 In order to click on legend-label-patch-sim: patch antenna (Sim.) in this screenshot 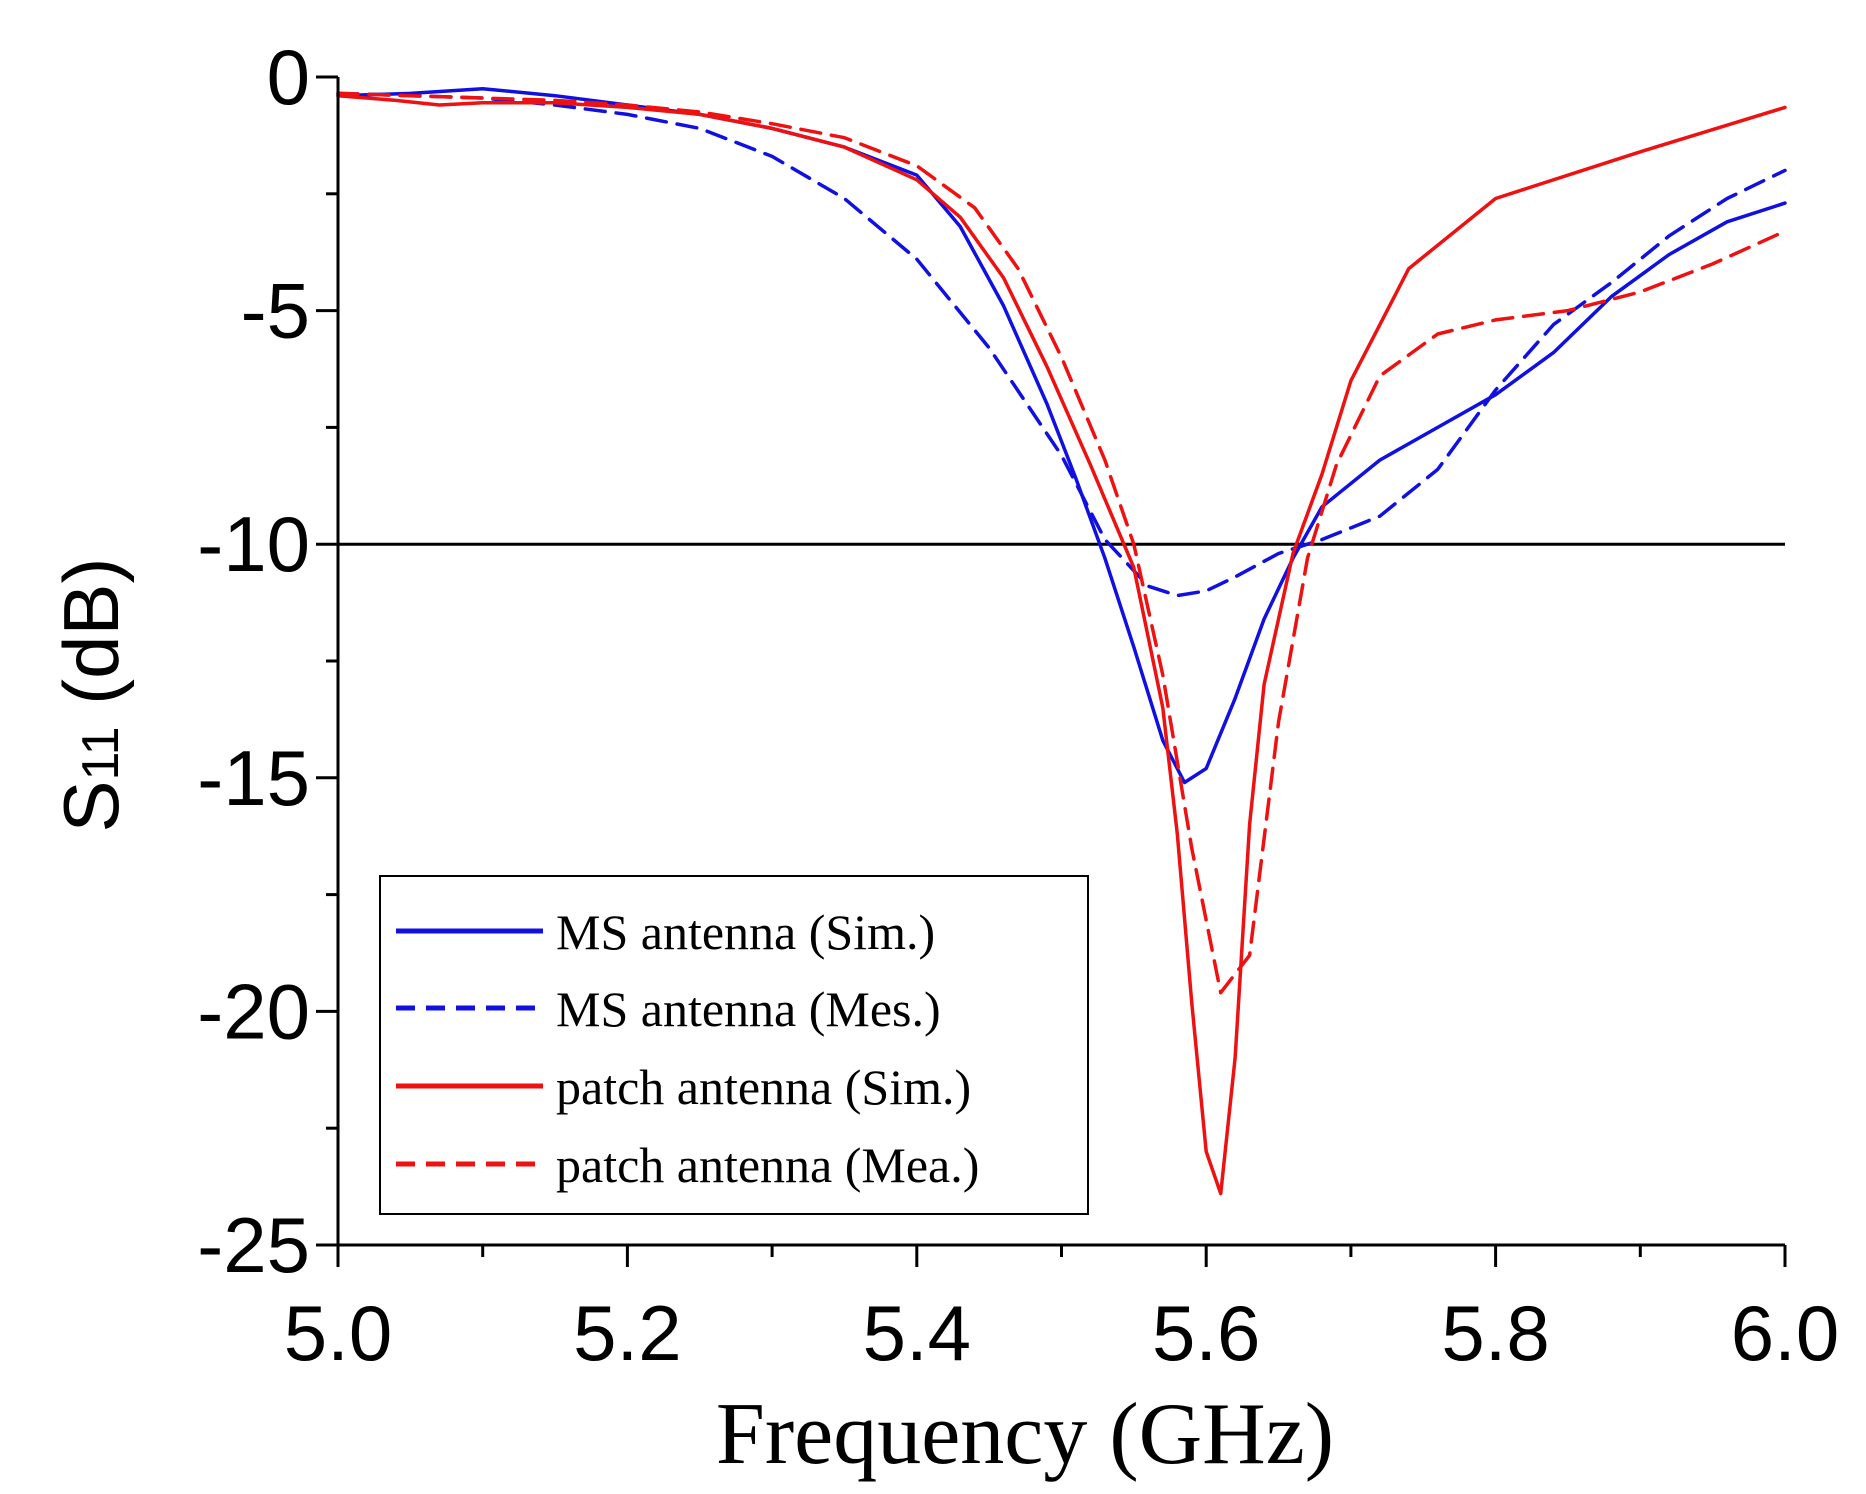, I will do `click(763, 1087)`.